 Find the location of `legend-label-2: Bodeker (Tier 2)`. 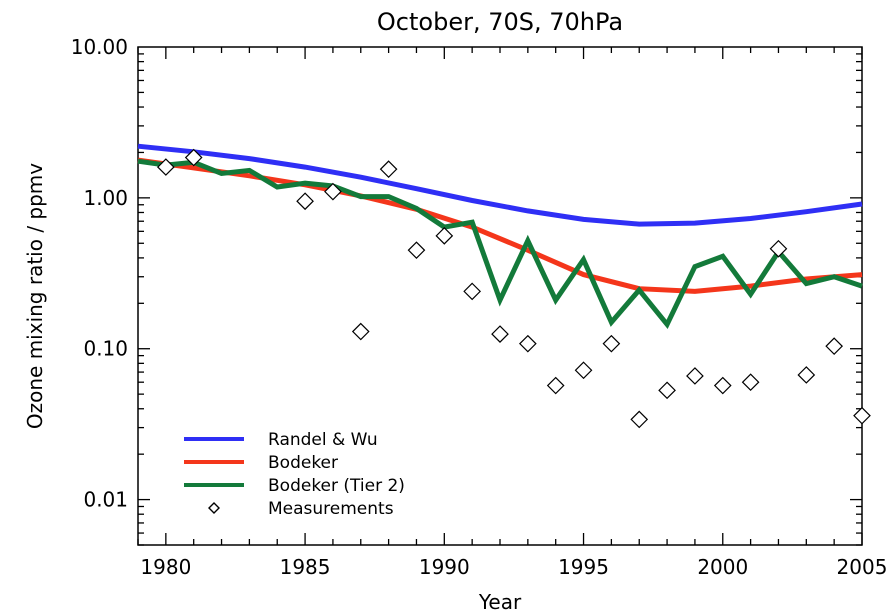

legend-label-2: Bodeker (Tier 2) is located at coordinates (336, 486).